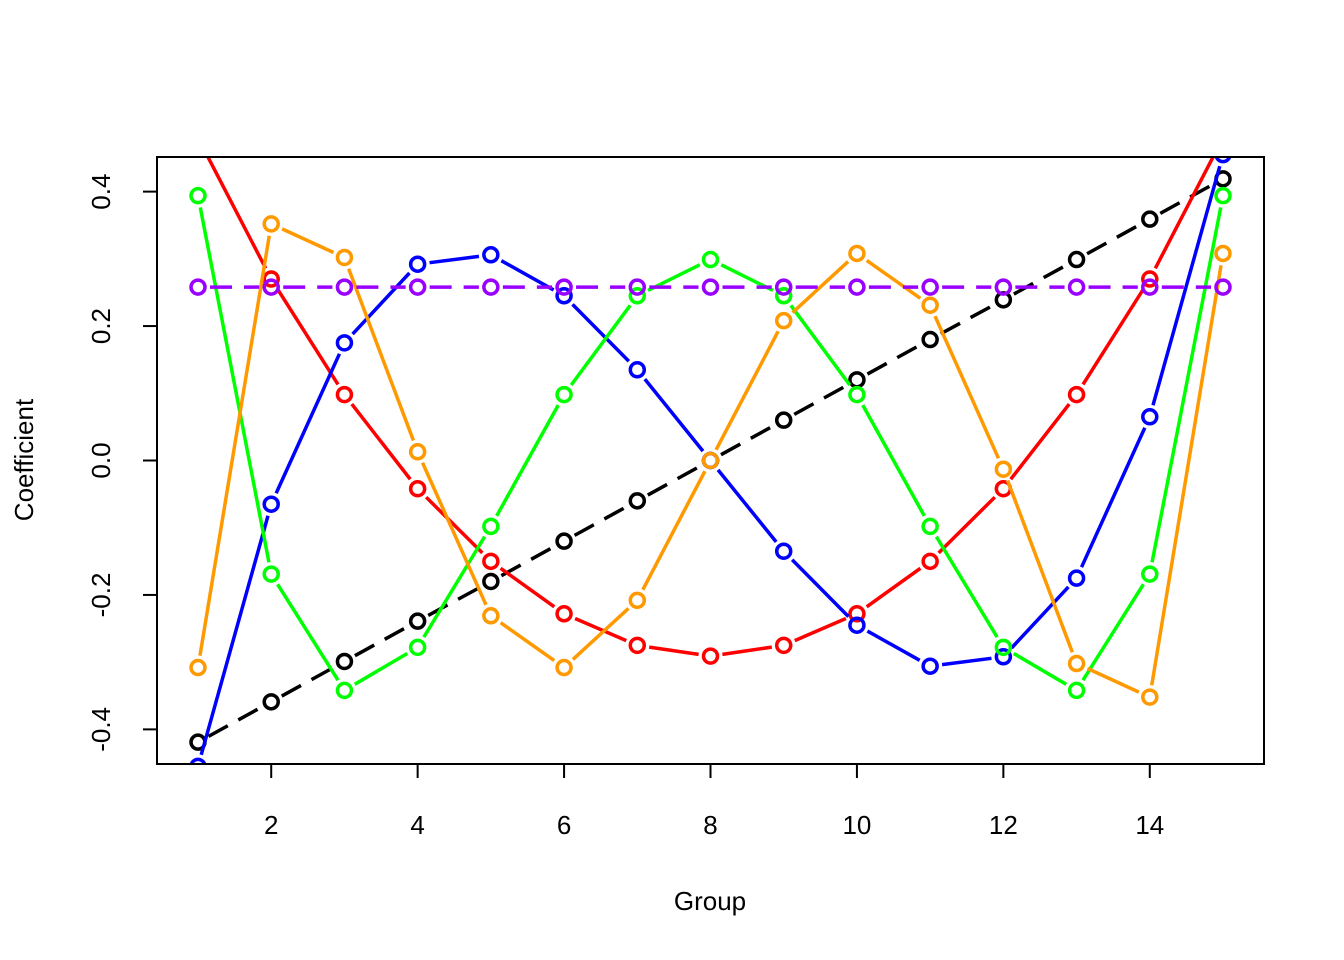  What do you see at coordinates (714, 802) in the screenshot?
I see `x-axis: 2 4 6 8 10 12 14` at bounding box center [714, 802].